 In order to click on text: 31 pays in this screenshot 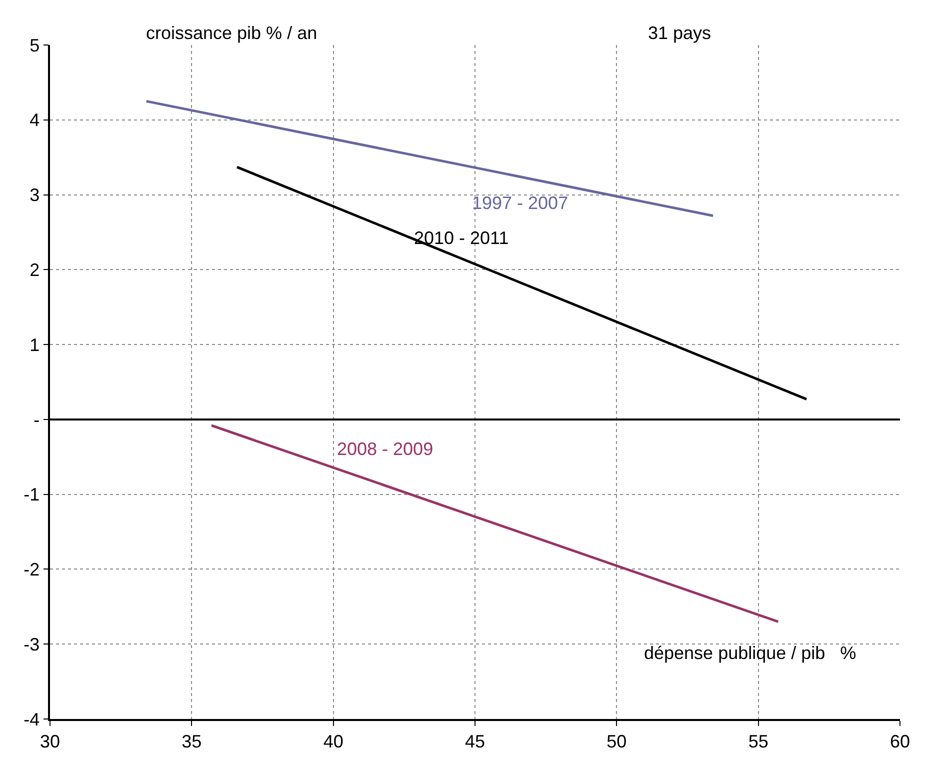, I will do `click(680, 33)`.